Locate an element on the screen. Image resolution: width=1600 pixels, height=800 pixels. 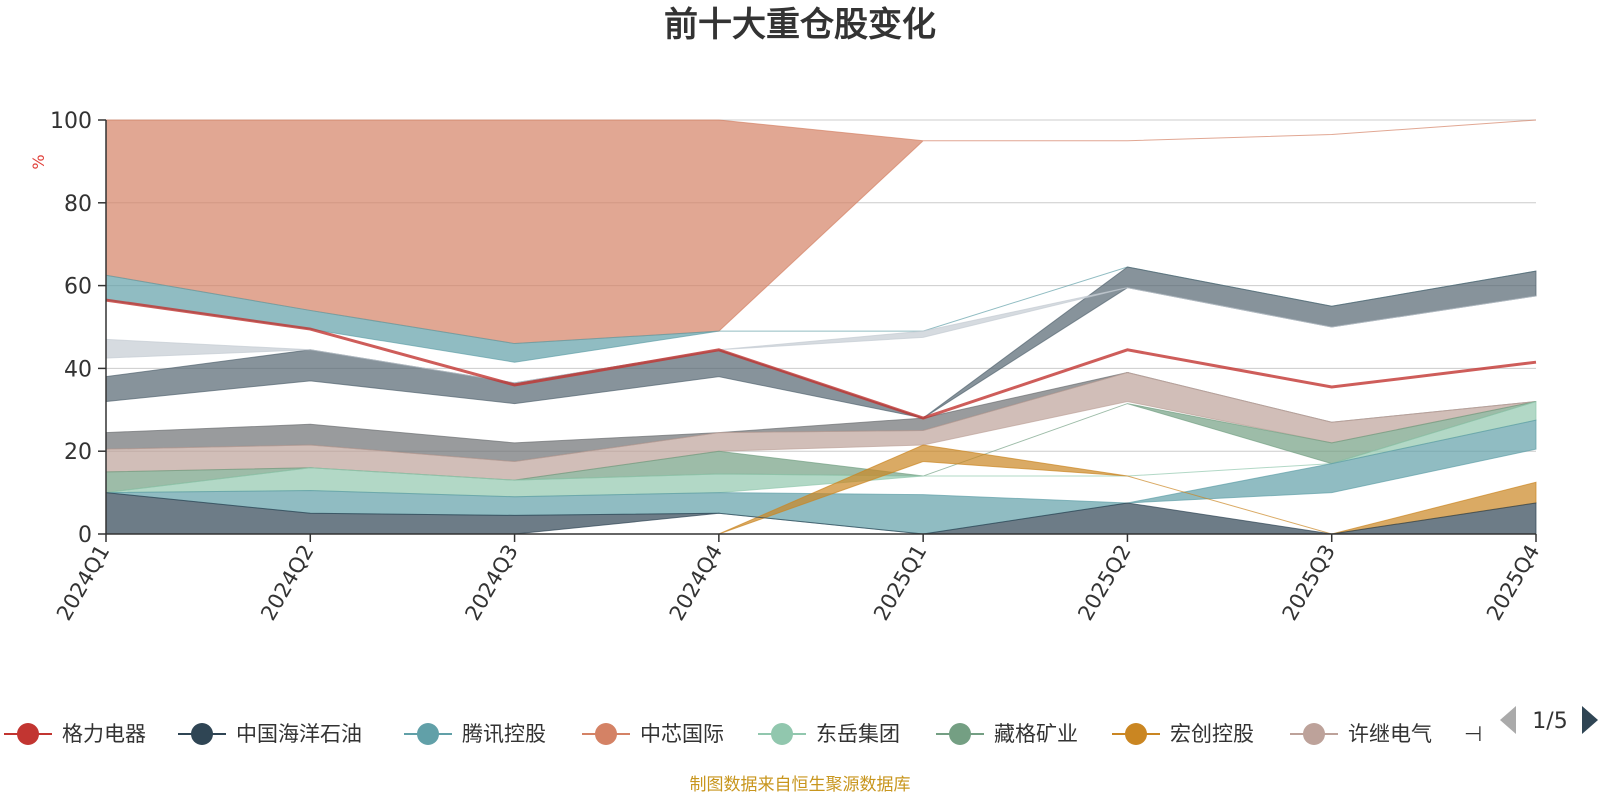
legend: 格力电器 中国海洋石油 腾讯控股 中芯国际 东岳集团 藏格矿业 宏创控股 许继电气 ⊣ is located at coordinates (743, 734).